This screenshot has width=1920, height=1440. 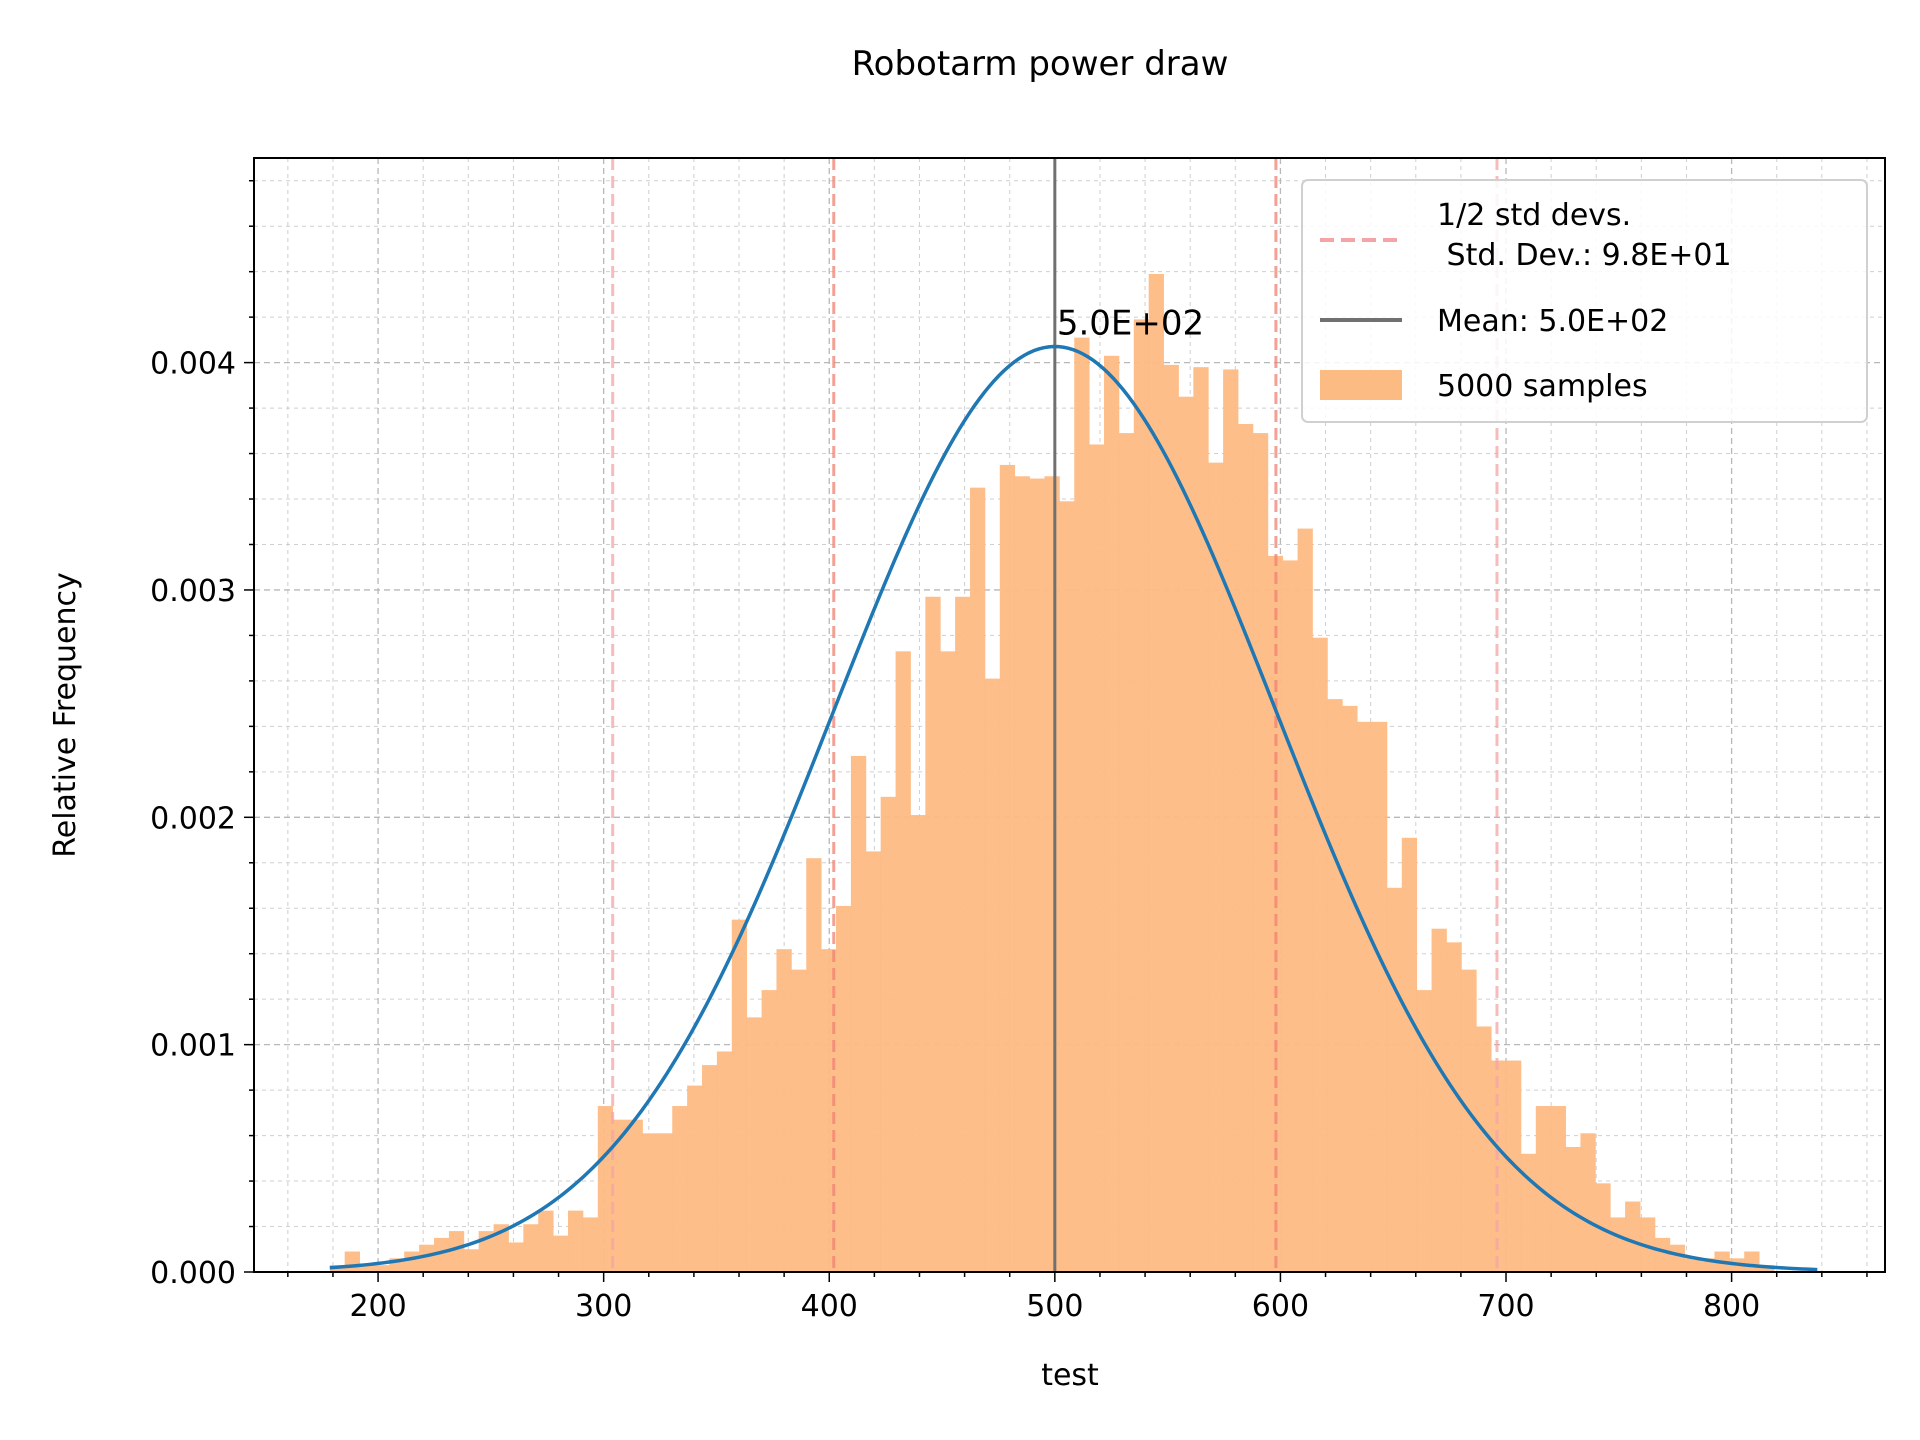 What do you see at coordinates (1584, 255) in the screenshot?
I see `legend-std-label-line2: Std. Dev.: 9.8E+01` at bounding box center [1584, 255].